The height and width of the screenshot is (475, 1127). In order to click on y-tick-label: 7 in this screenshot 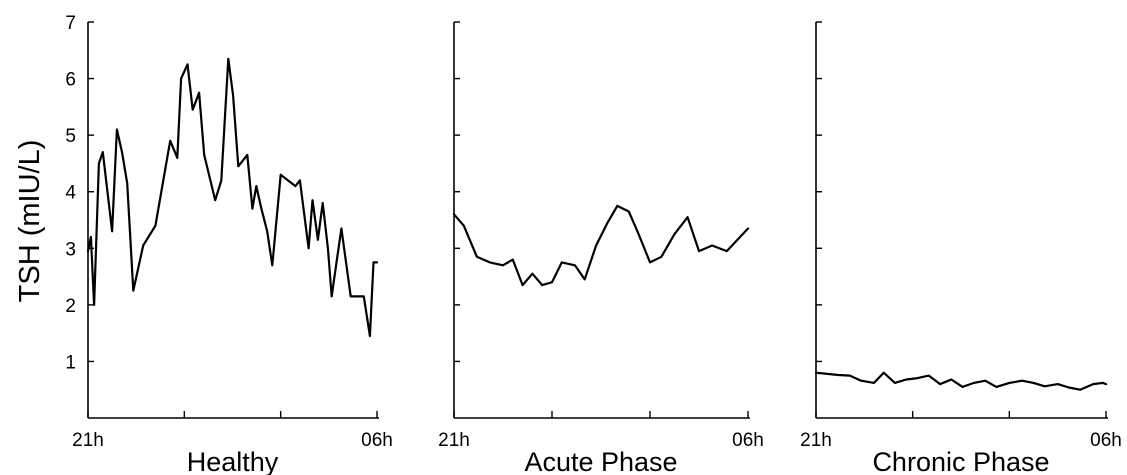, I will do `click(70, 23)`.